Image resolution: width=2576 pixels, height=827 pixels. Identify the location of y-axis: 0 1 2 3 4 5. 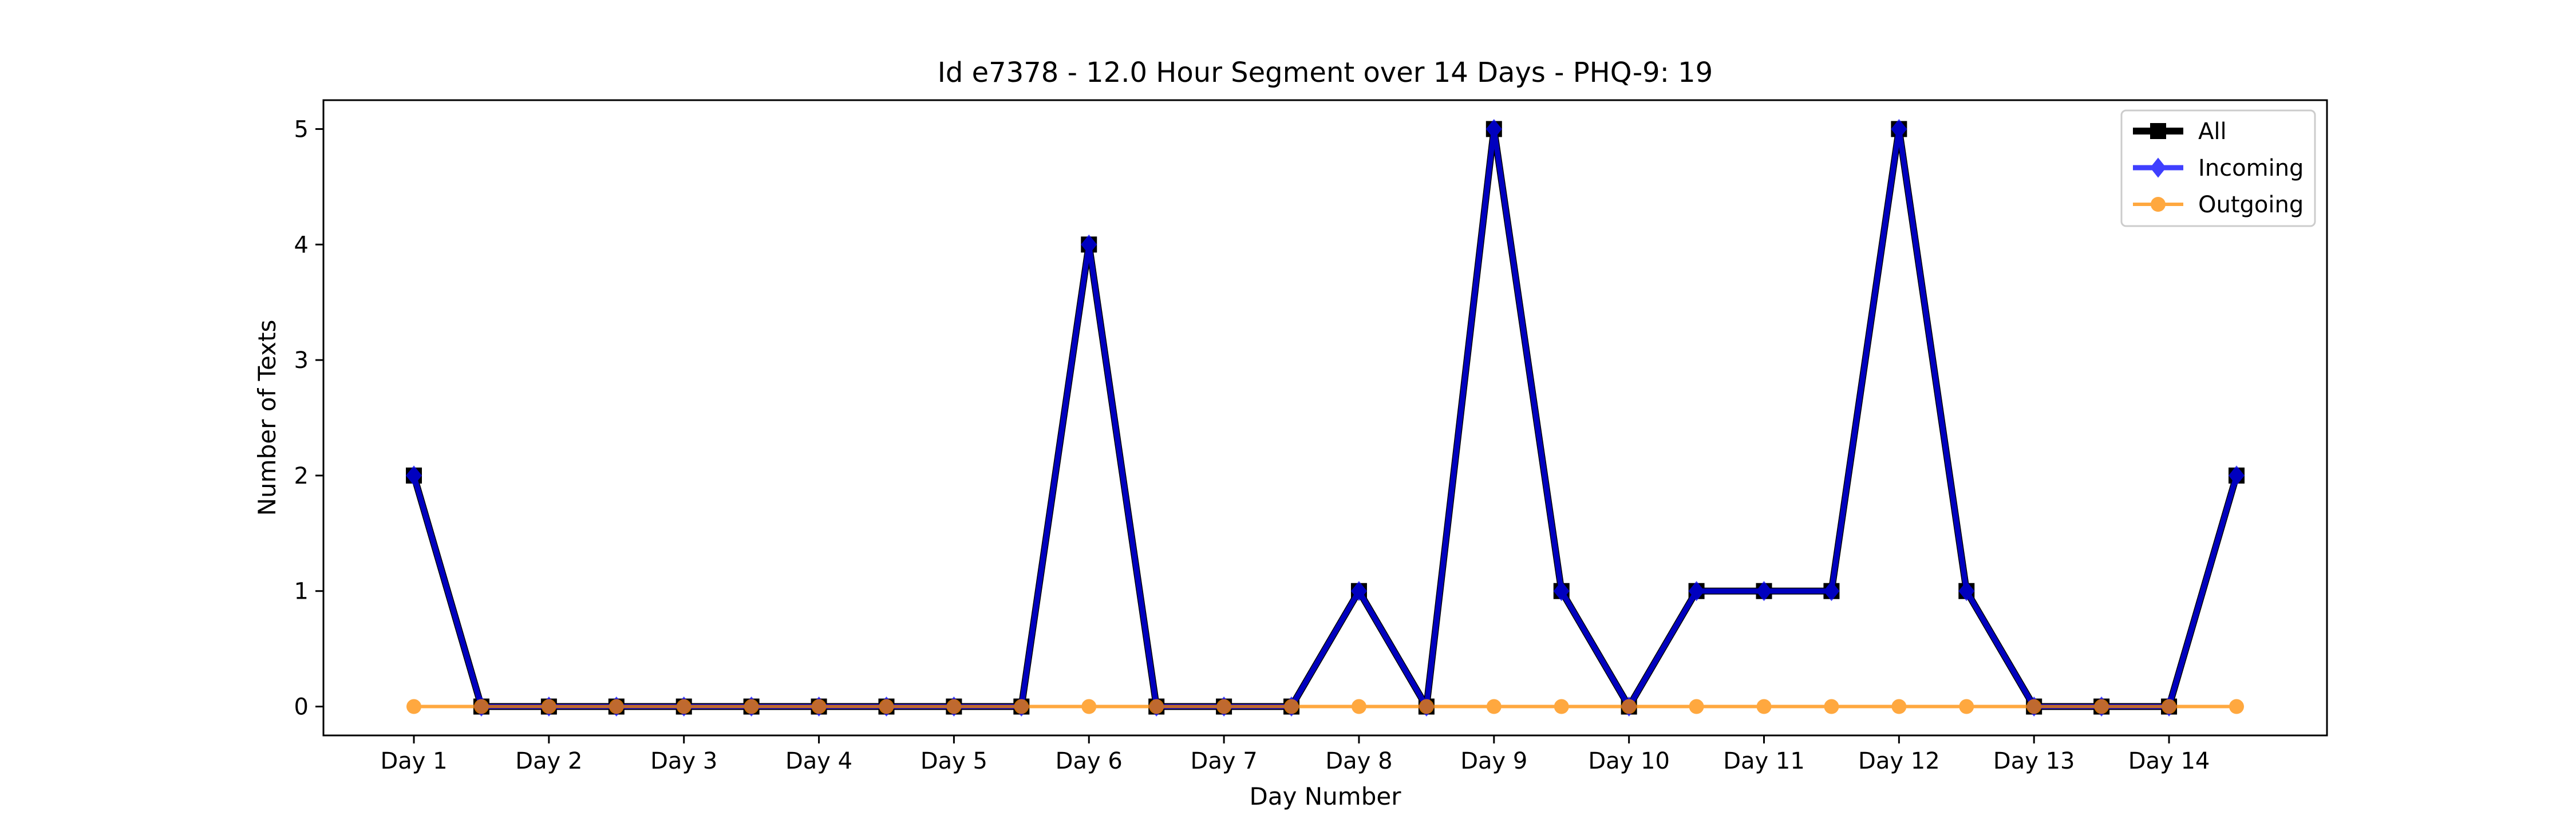
(308, 418).